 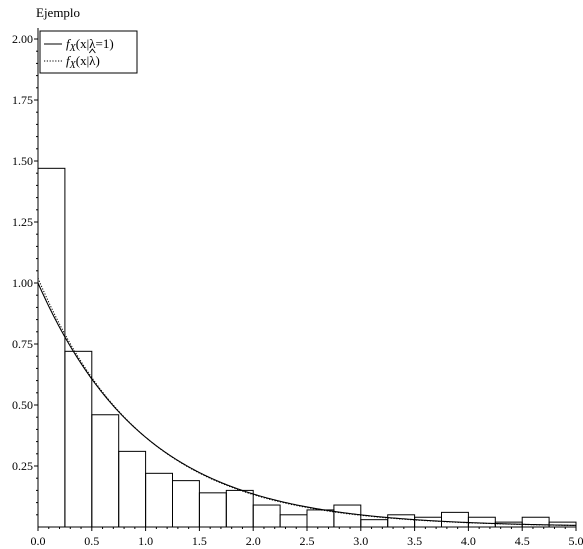 What do you see at coordinates (253, 541) in the screenshot?
I see `x-tick-label: 2.0` at bounding box center [253, 541].